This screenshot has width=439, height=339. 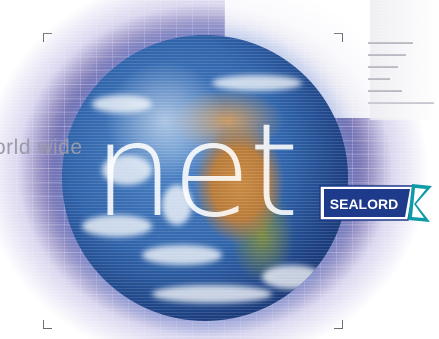 I want to click on top-panel-shade, so click(x=404, y=60).